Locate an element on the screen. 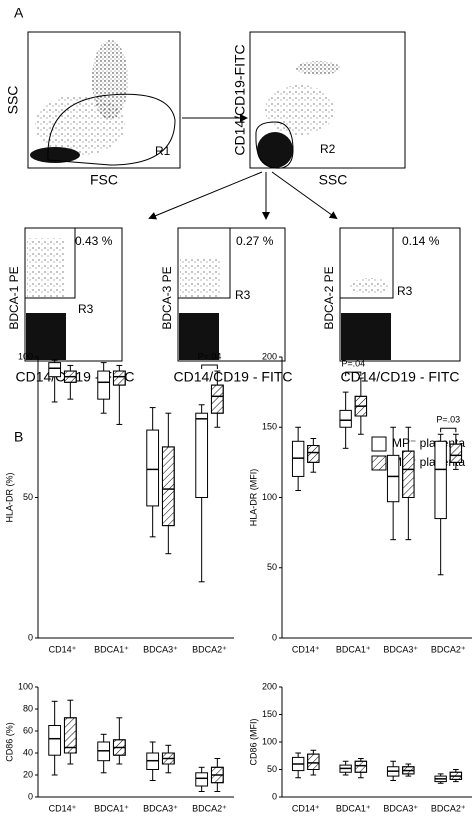 This screenshot has width=474, height=829. y-label: BDCA-1 PE is located at coordinates (14, 297).